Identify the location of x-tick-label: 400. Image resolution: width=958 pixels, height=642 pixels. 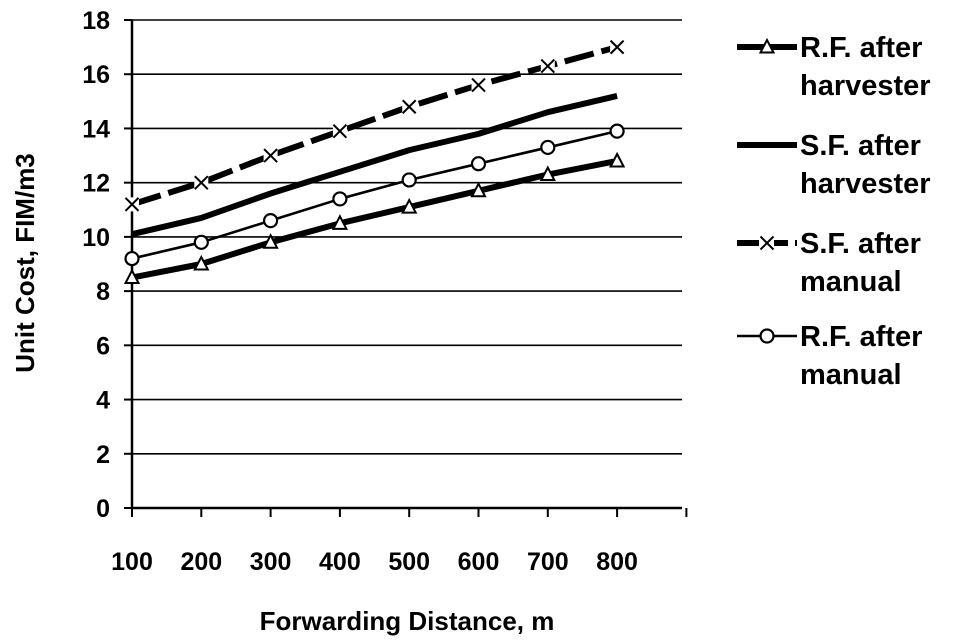
(340, 562).